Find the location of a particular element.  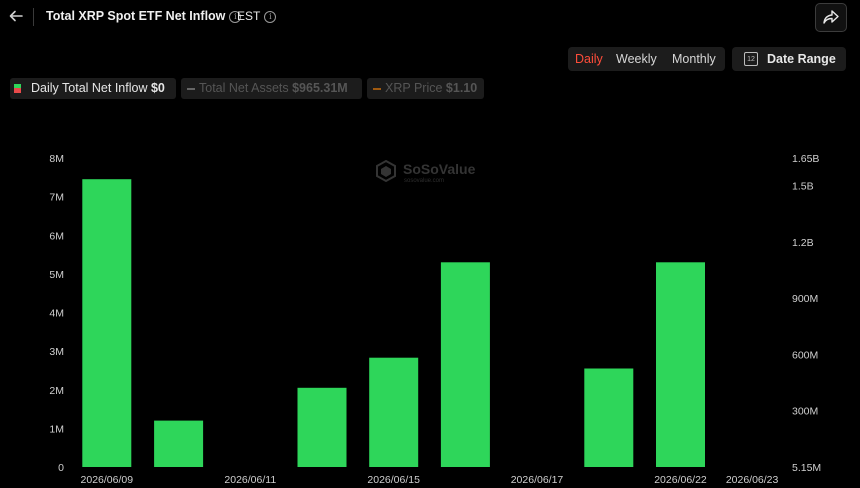

bar-2026/06/22 is located at coordinates (680, 364).